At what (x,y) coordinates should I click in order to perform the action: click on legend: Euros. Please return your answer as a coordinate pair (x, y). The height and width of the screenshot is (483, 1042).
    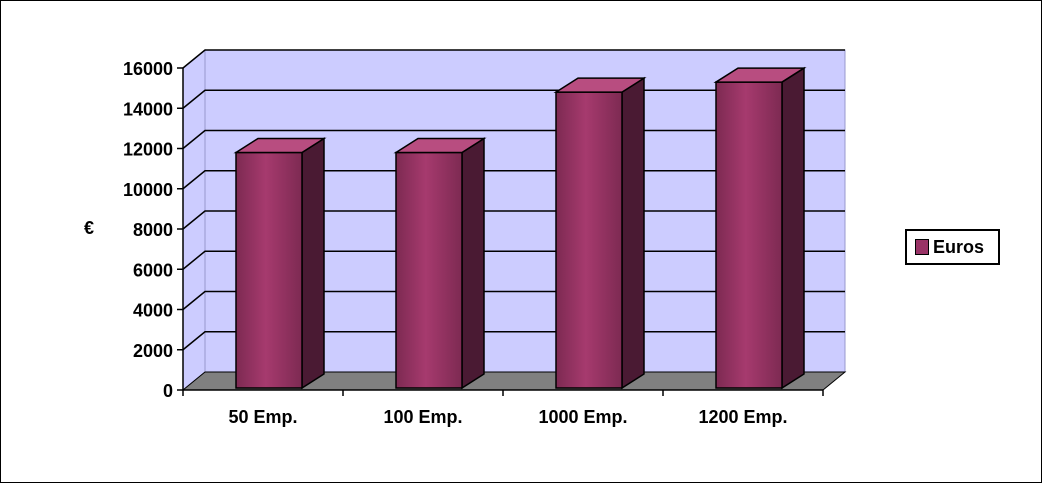
    Looking at the image, I should click on (952, 247).